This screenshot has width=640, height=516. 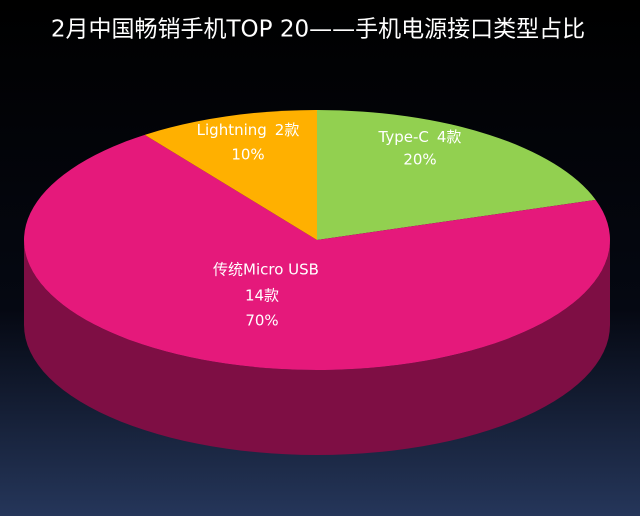 What do you see at coordinates (261, 321) in the screenshot?
I see `value-label: 70%` at bounding box center [261, 321].